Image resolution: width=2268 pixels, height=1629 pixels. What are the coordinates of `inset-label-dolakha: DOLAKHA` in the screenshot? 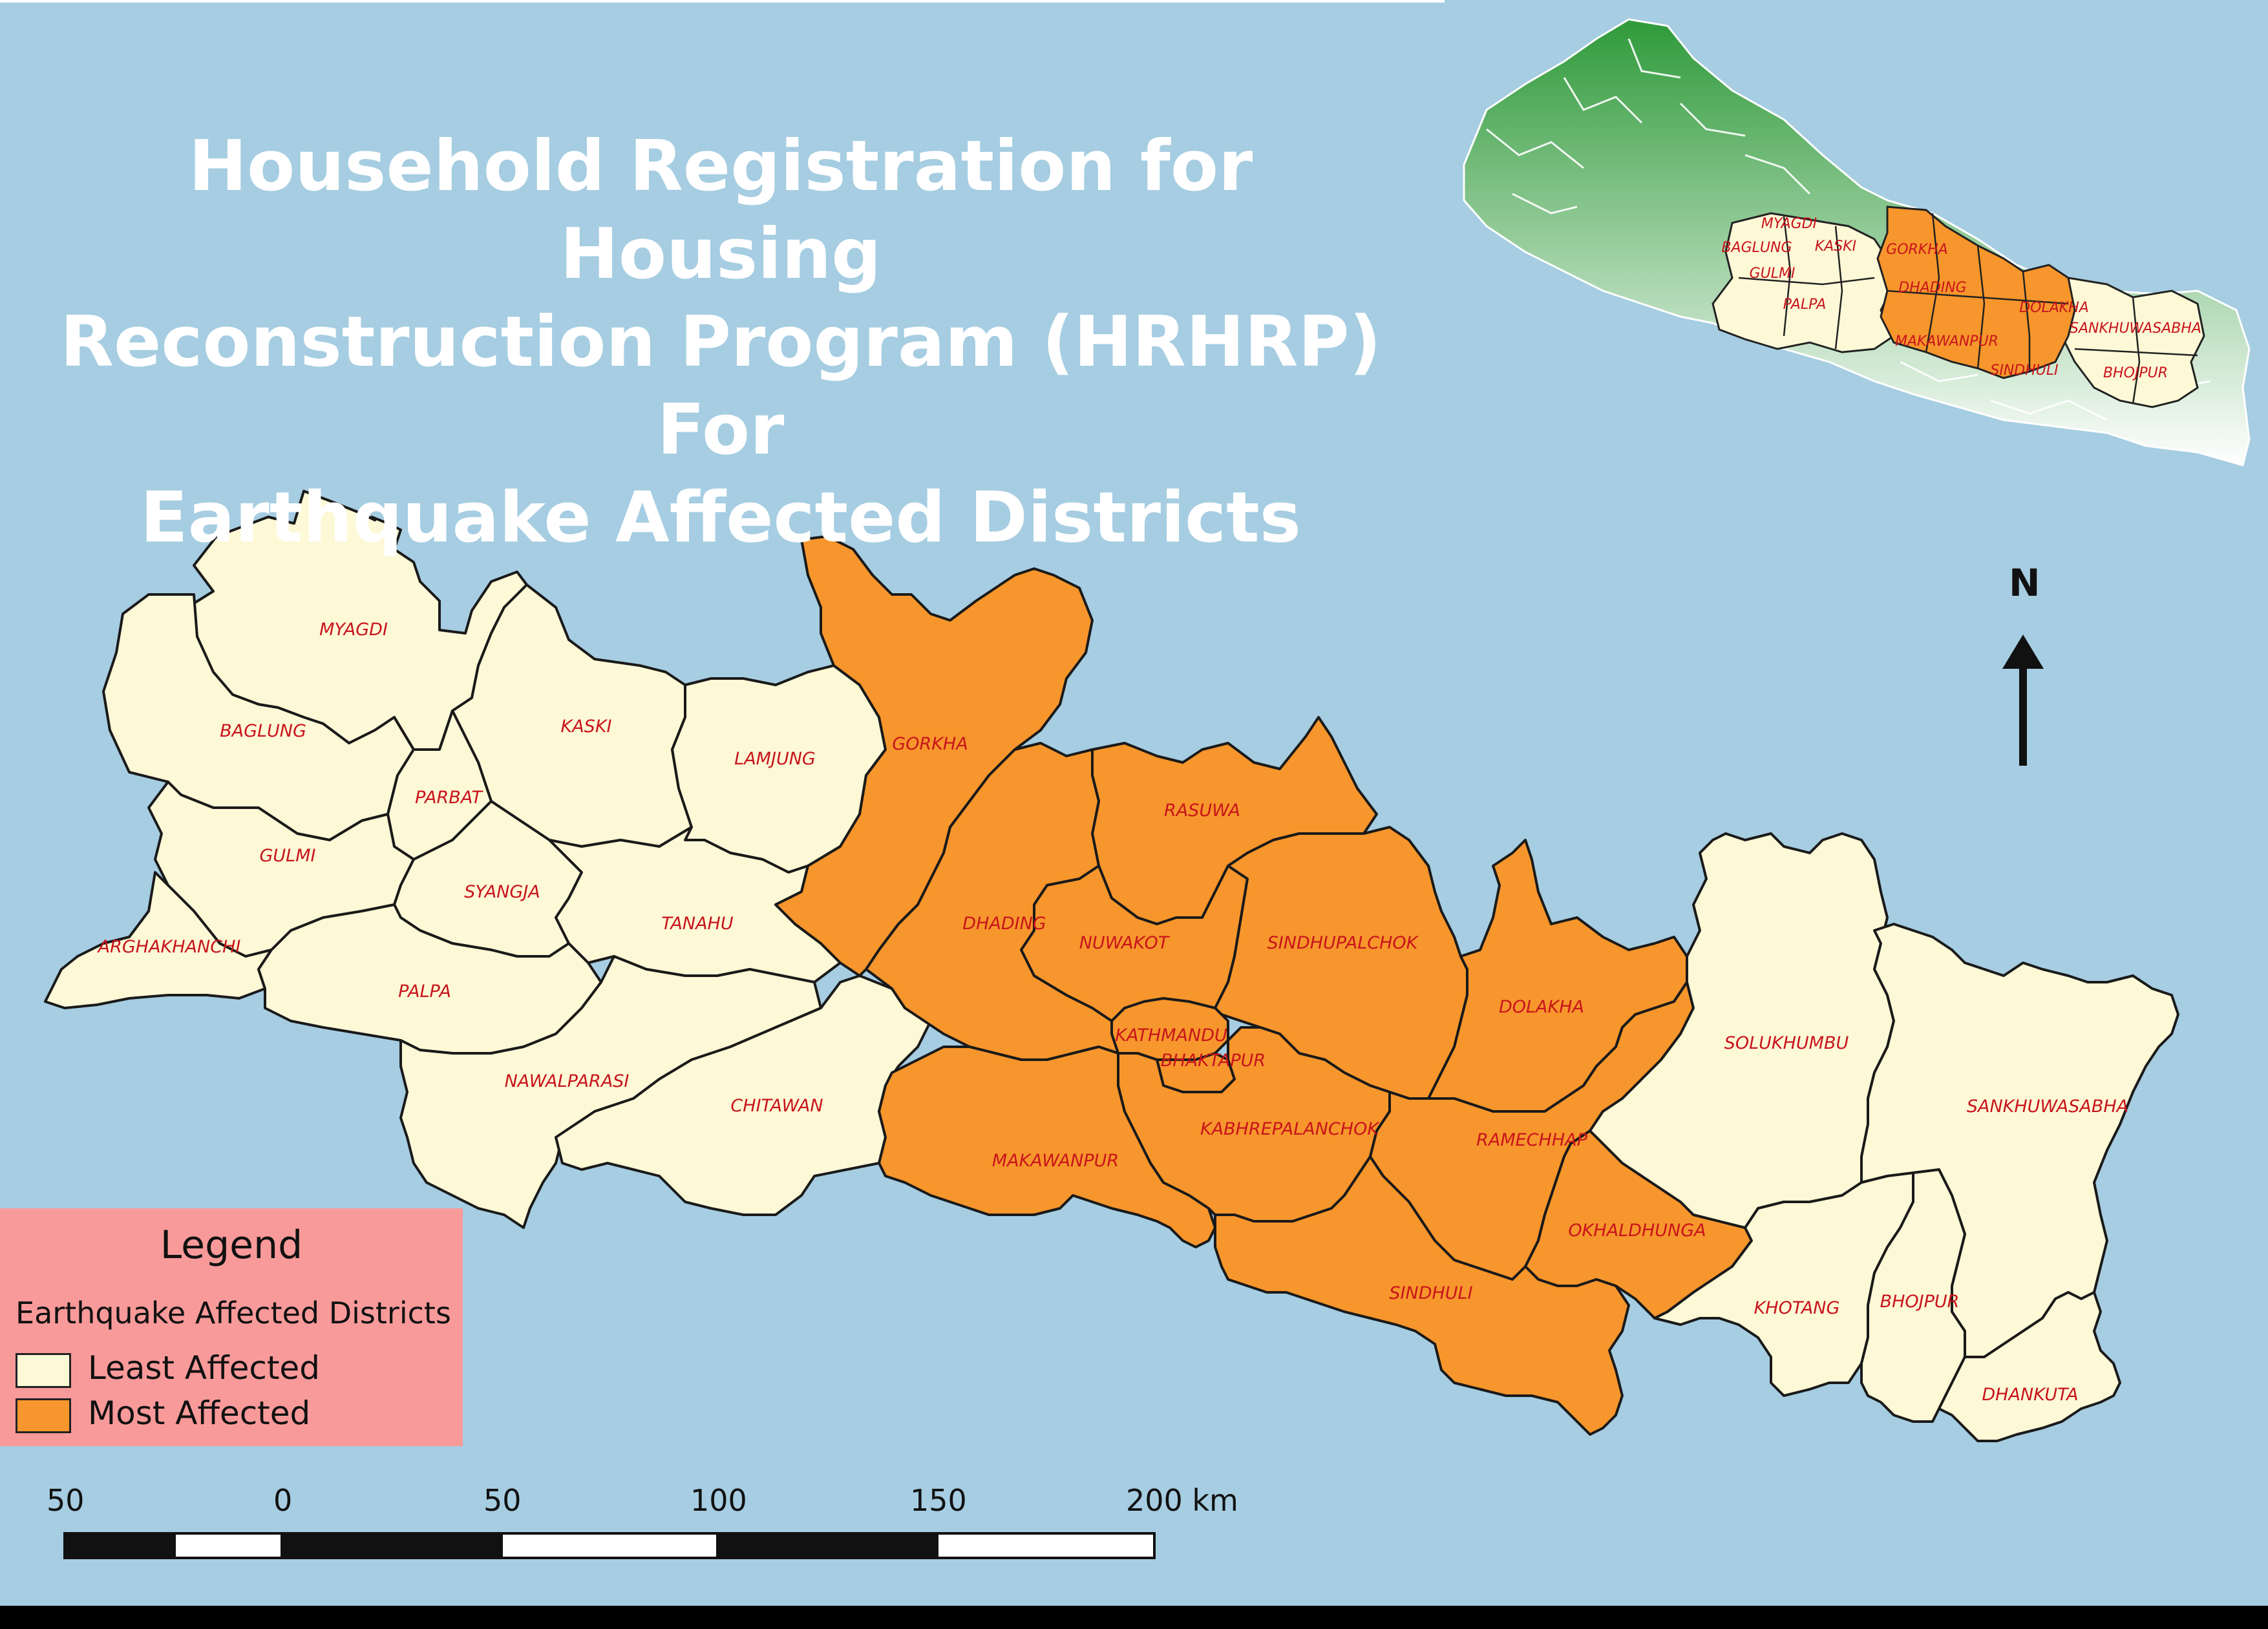 It's located at (2054, 308).